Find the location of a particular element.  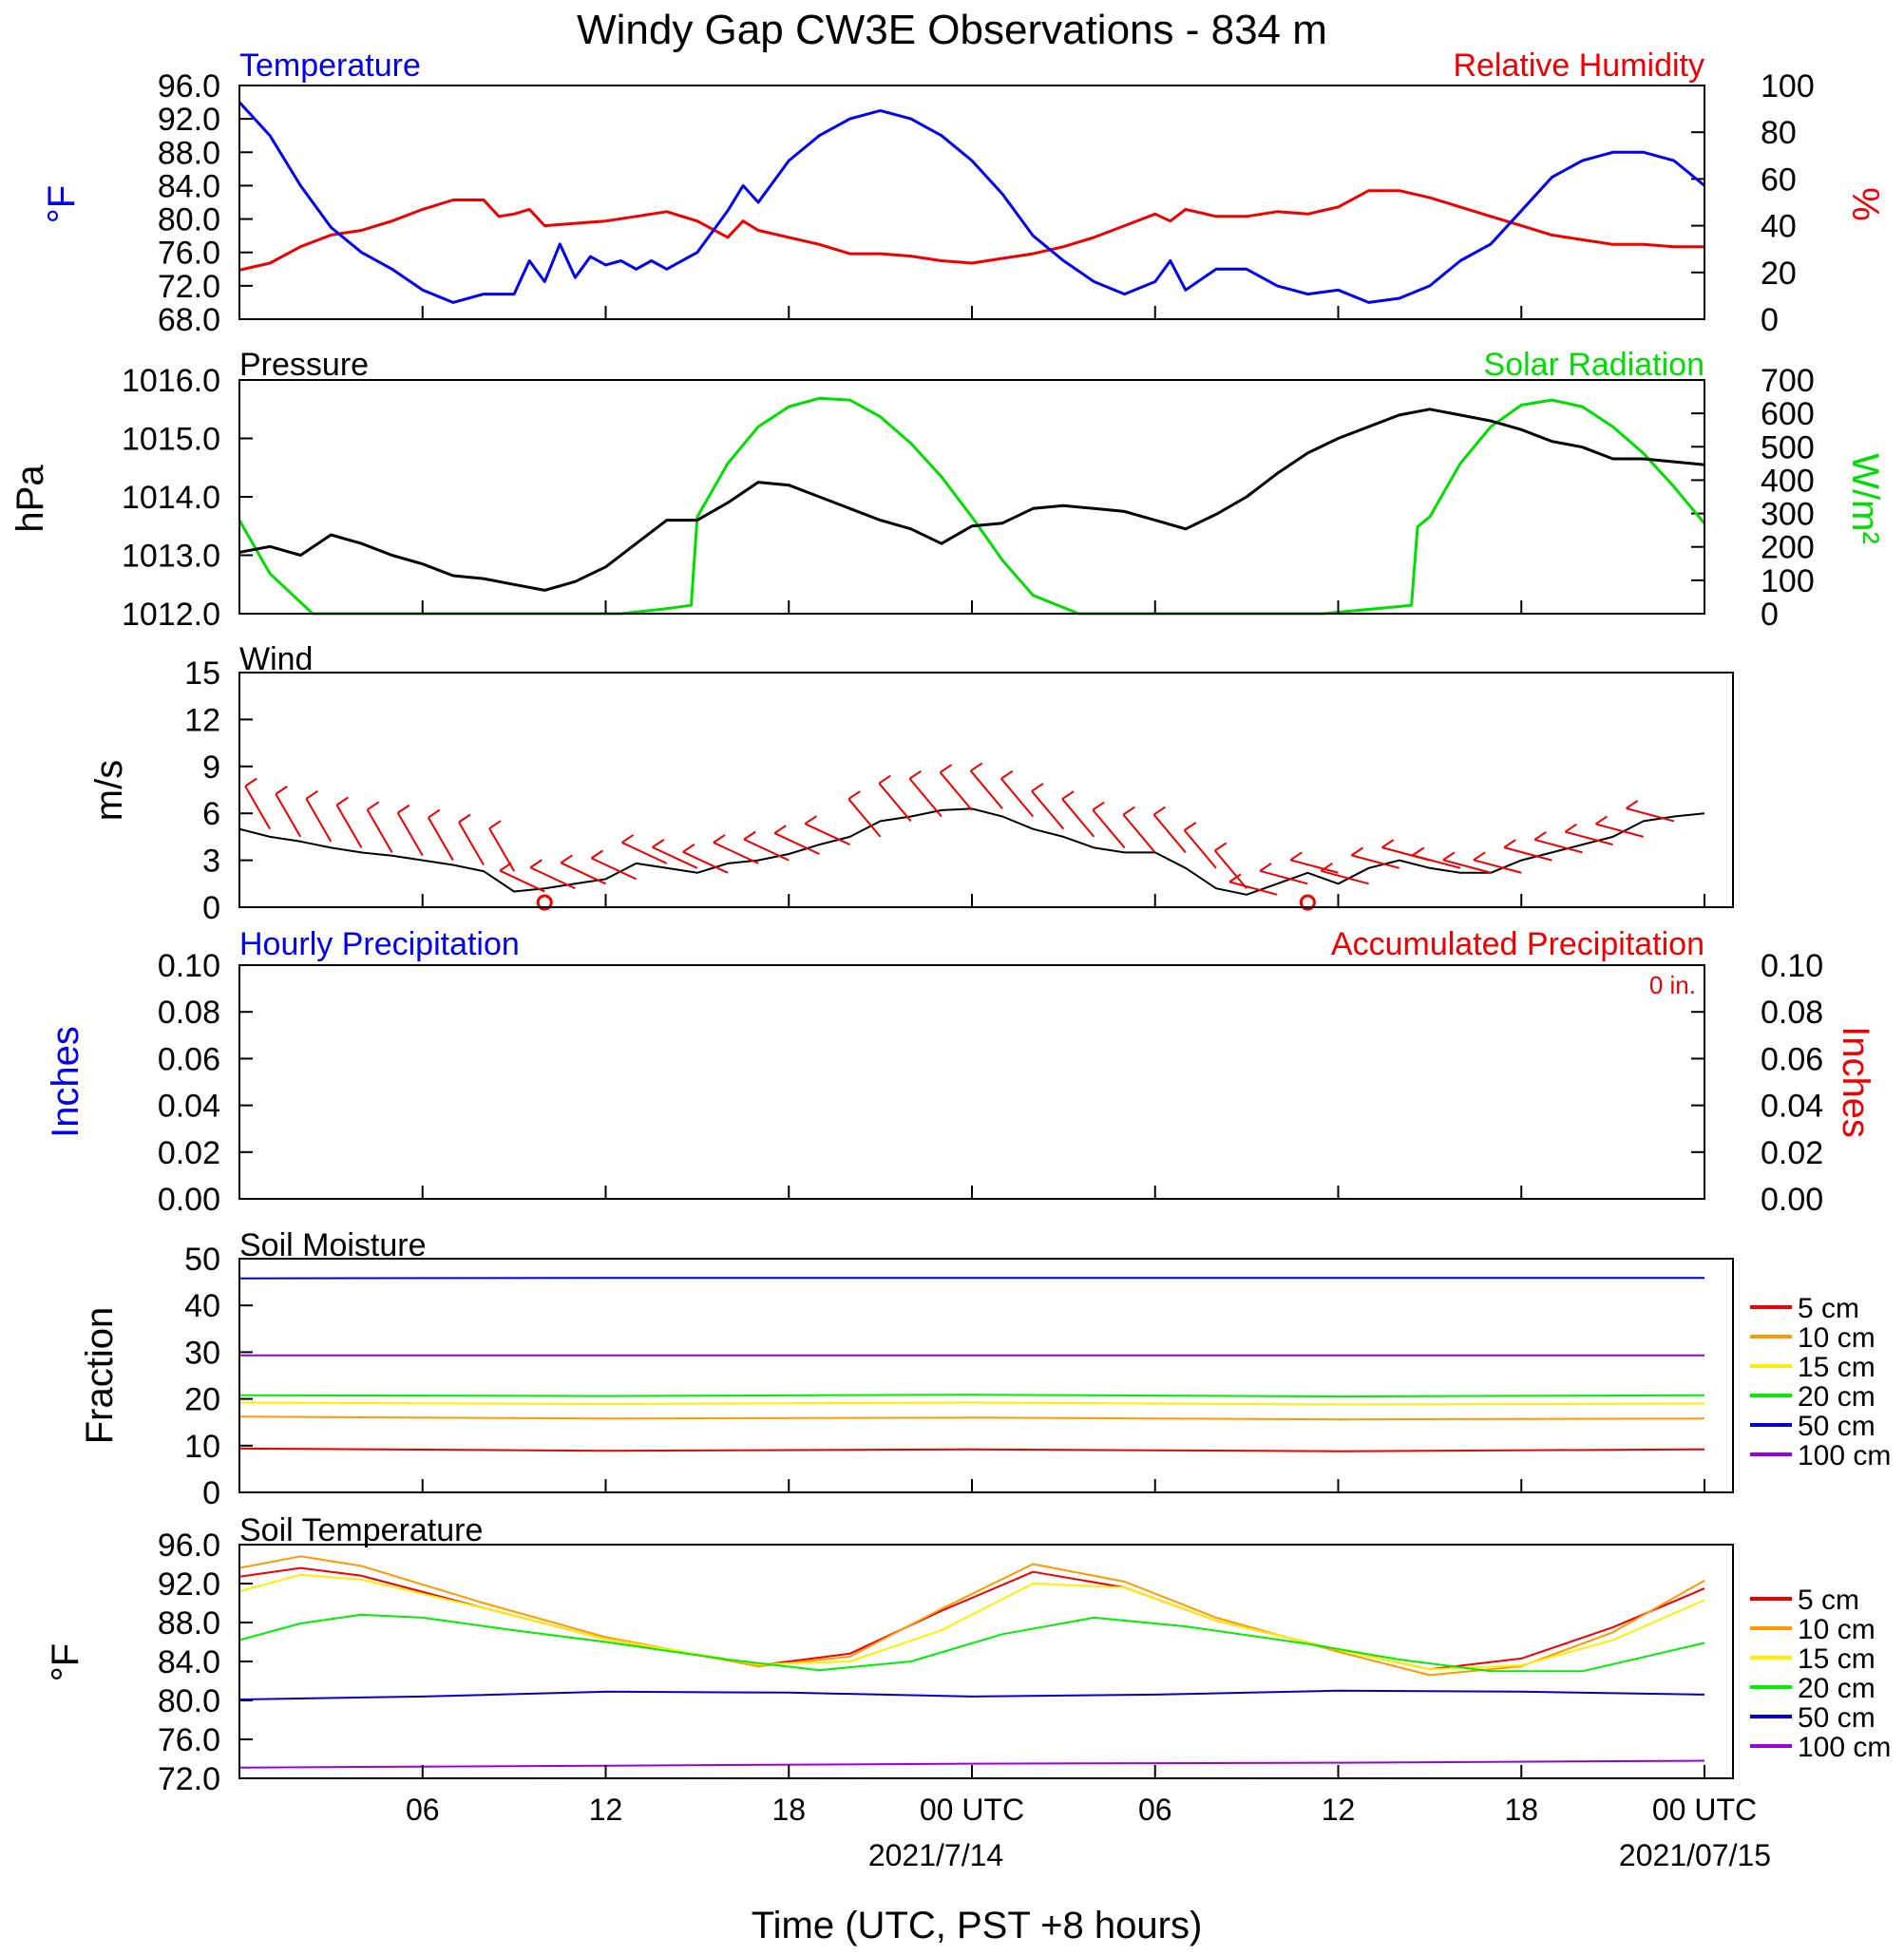

tick-label: 500 is located at coordinates (1788, 447).